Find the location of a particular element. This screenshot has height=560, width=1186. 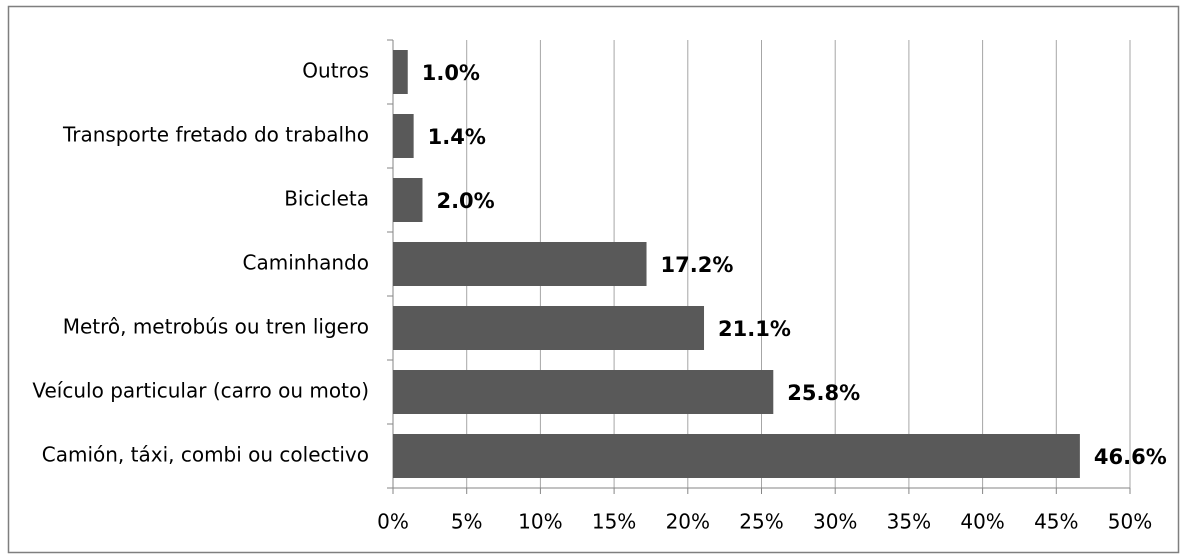

x-tick-label: 30% is located at coordinates (835, 522).